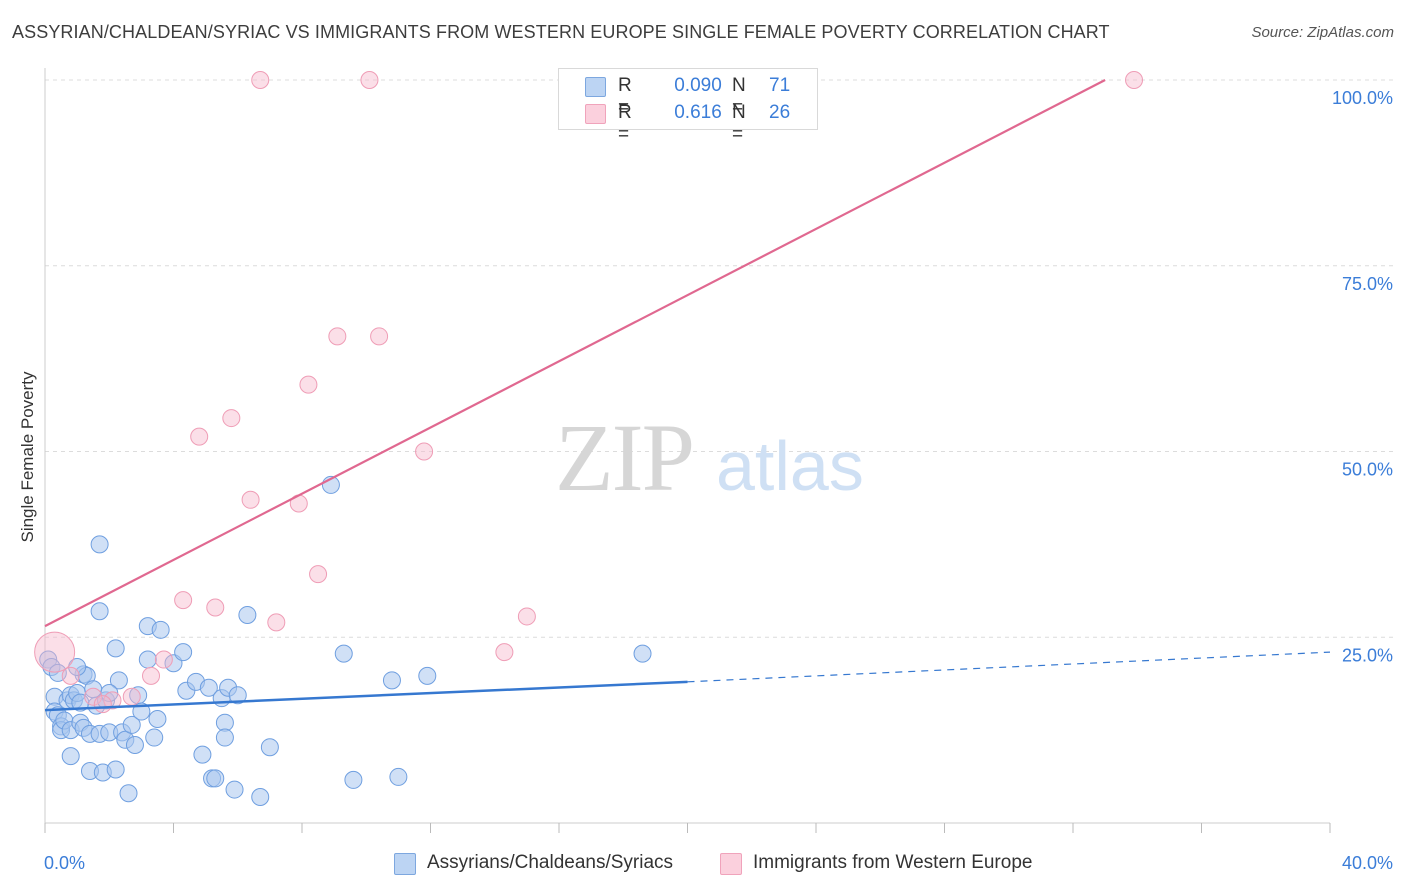  I want to click on watermark-zip: ZIP, so click(624, 457).